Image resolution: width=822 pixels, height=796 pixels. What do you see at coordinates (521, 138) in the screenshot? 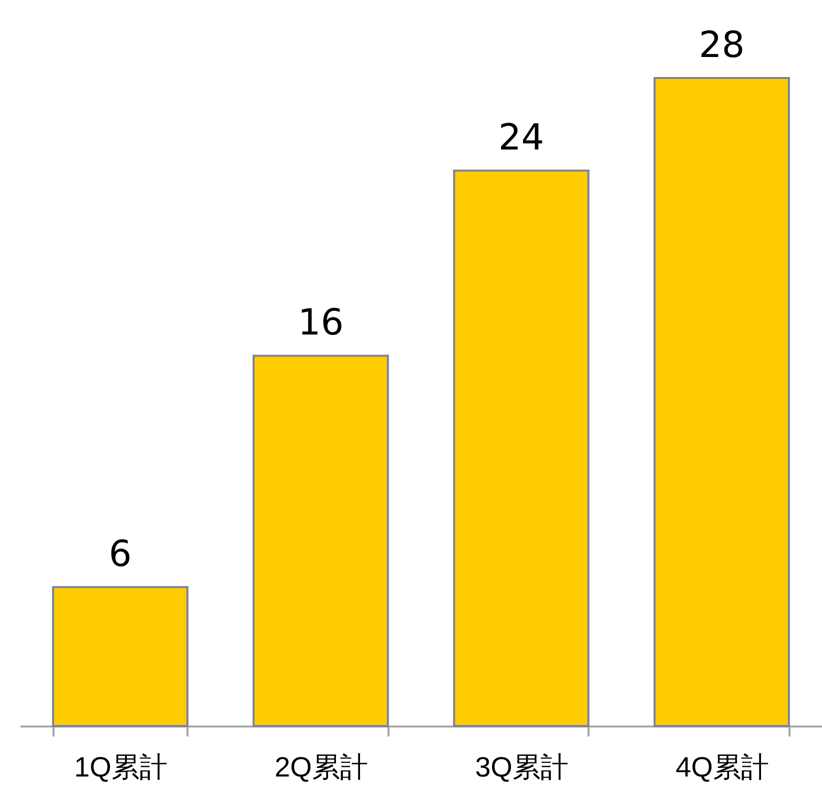
I see `data-label: 24` at bounding box center [521, 138].